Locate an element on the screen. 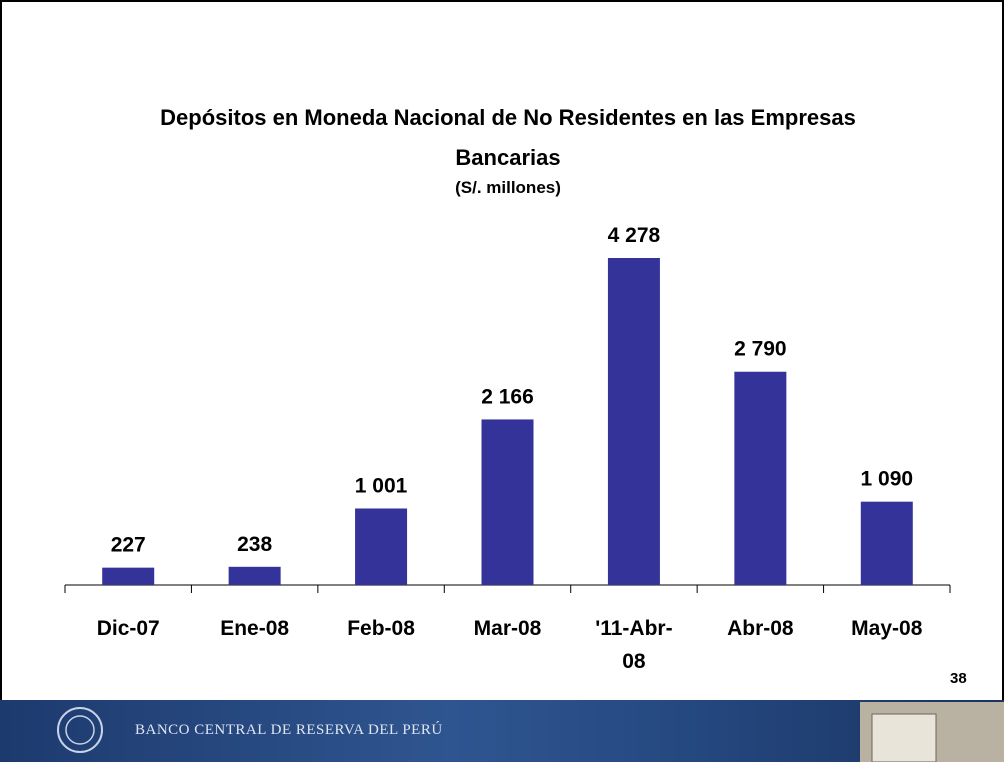 The width and height of the screenshot is (1004, 762). value-label: 2 790 is located at coordinates (760, 349).